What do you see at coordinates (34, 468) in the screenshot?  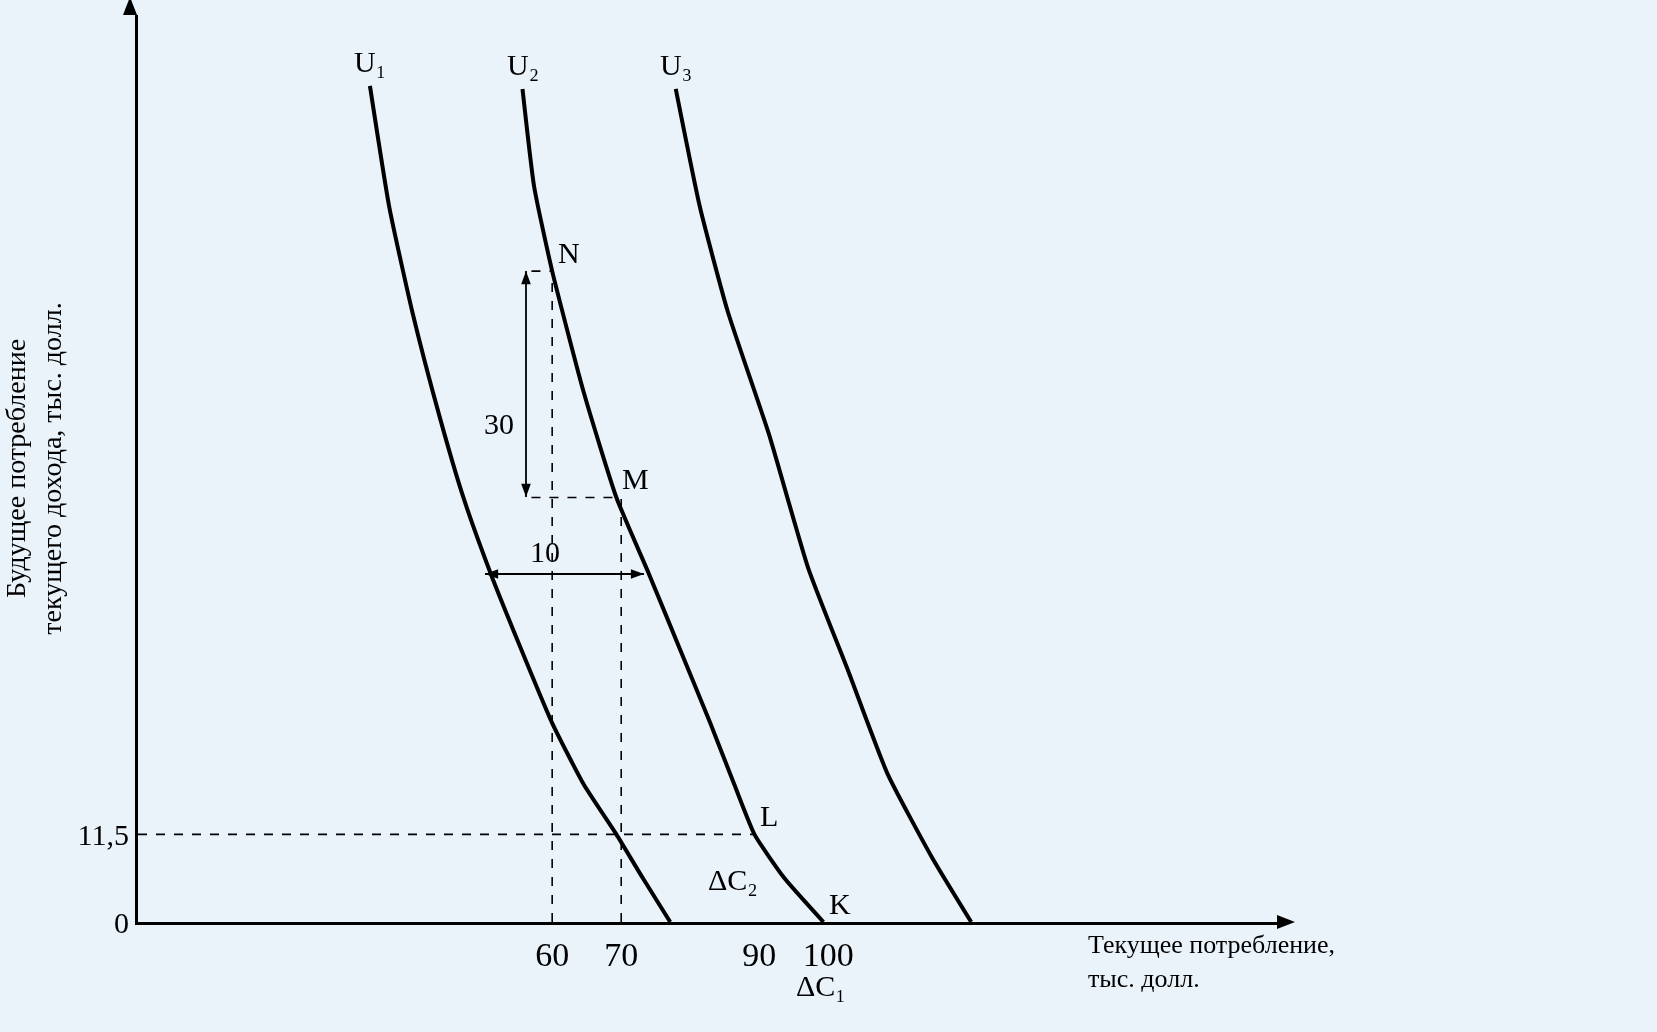 I see `y-axis-title: Будущее потребление текущего дохода, тыс. долл.` at bounding box center [34, 468].